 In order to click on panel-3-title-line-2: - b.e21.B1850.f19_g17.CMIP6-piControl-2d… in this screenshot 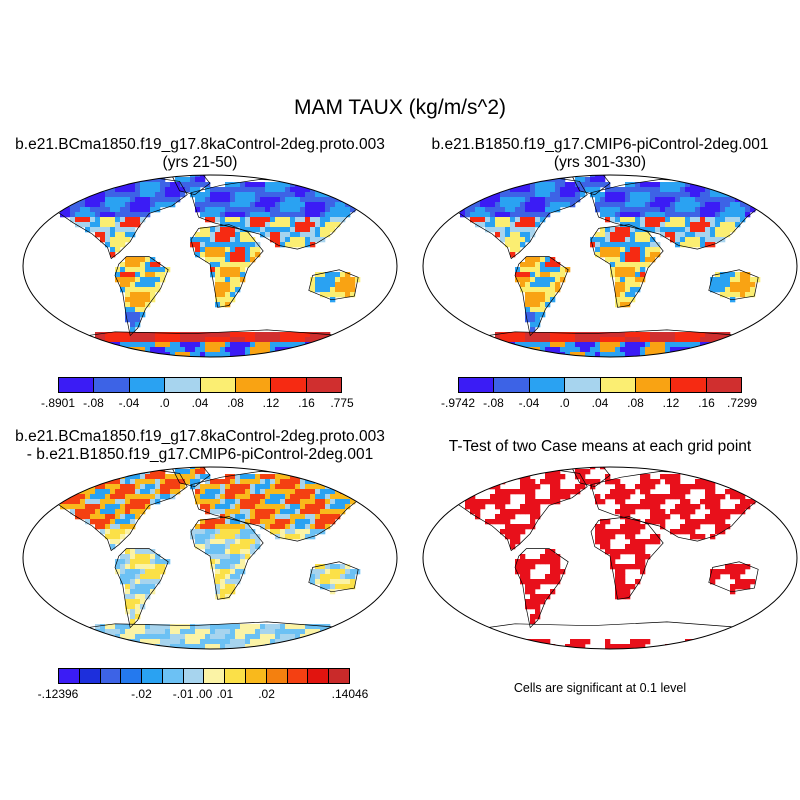, I will do `click(200, 454)`.